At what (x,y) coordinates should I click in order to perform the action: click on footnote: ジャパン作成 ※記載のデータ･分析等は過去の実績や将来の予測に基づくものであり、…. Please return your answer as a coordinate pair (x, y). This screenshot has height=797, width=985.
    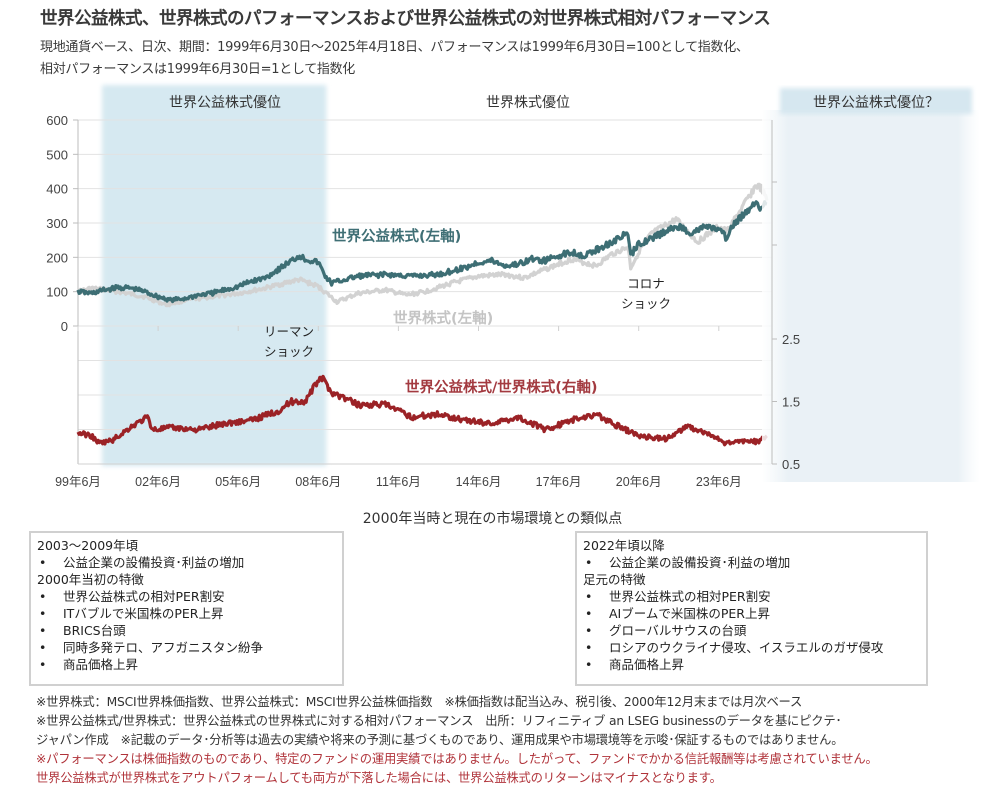
    Looking at the image, I should click on (440, 740).